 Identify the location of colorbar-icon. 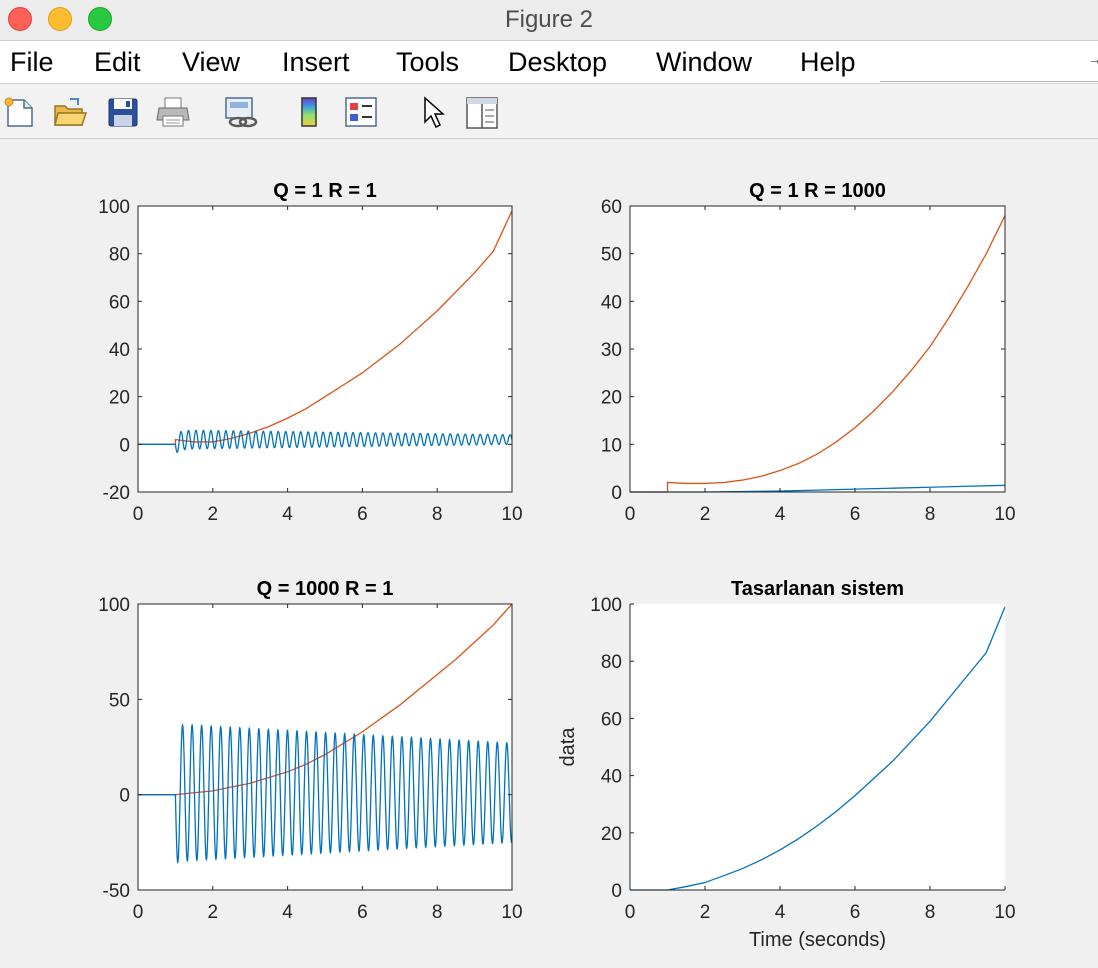
(310, 113).